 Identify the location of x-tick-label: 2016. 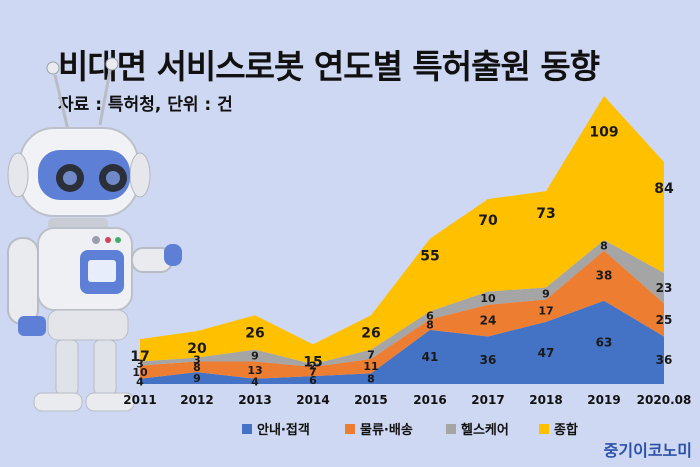
(429, 400).